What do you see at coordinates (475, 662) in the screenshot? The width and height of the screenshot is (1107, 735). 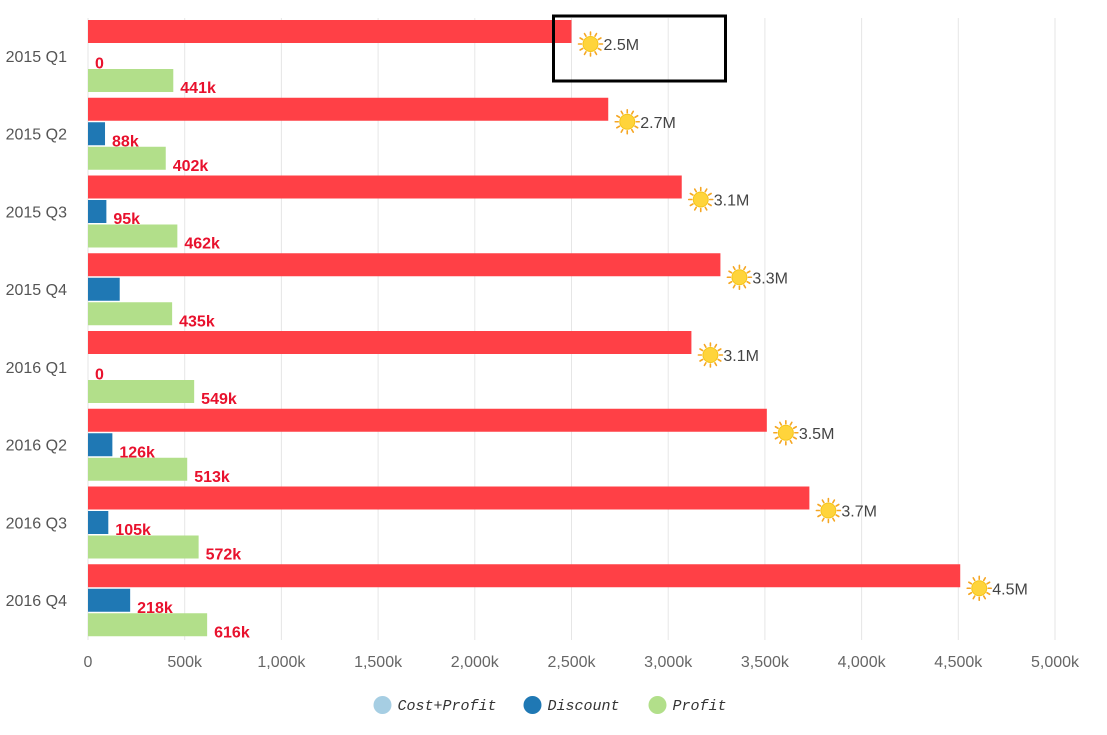 I see `x-tick-label: 2,000k` at bounding box center [475, 662].